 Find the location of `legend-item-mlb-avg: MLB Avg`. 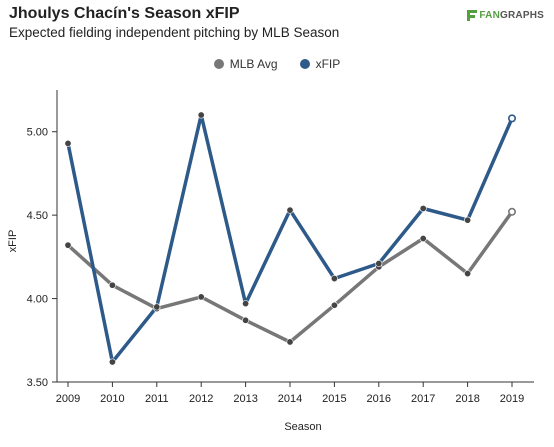

legend-item-mlb-avg: MLB Avg is located at coordinates (245, 64).